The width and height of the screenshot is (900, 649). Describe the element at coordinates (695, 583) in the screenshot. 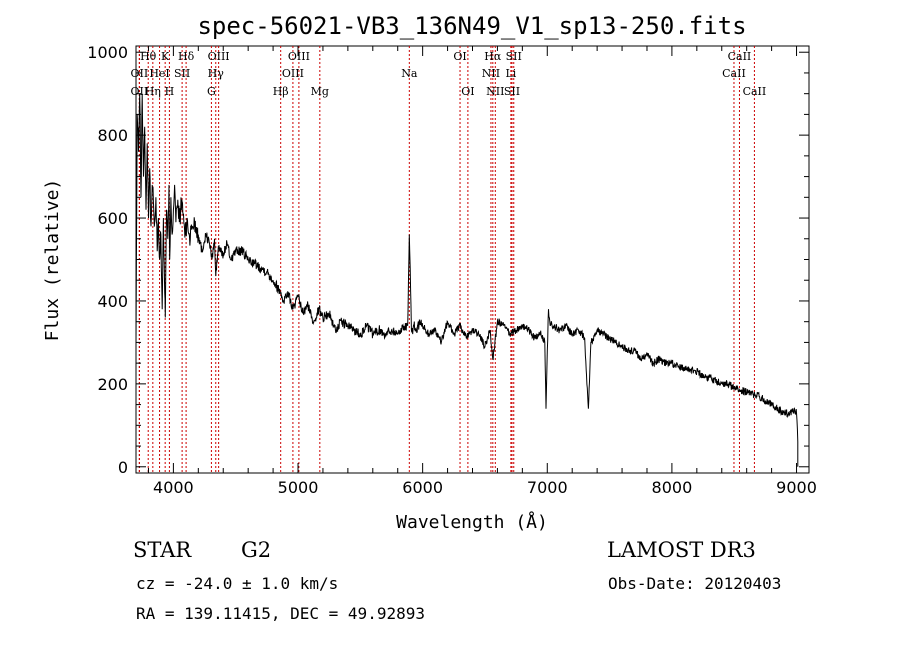

I see `observation-date: Obs-Date: 20120403` at that location.